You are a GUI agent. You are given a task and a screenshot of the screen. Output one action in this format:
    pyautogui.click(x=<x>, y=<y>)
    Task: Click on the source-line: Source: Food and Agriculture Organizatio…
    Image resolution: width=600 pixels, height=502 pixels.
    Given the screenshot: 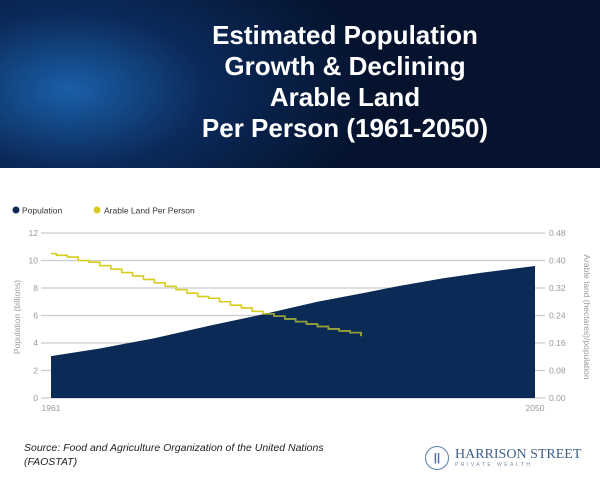 What is the action you would take?
    pyautogui.click(x=174, y=448)
    